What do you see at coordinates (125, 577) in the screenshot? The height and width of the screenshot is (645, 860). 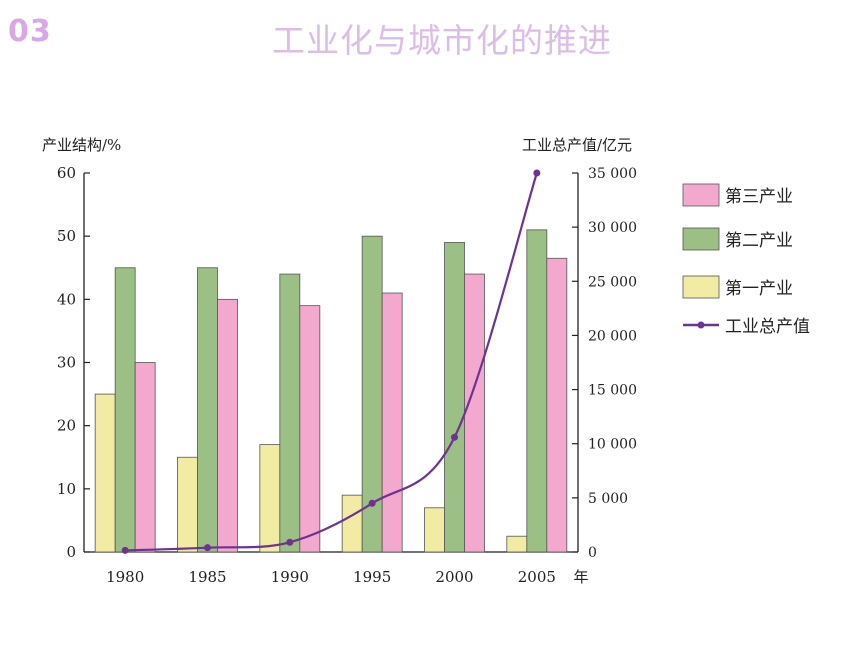 I see `x-tick-label: 1980` at bounding box center [125, 577].